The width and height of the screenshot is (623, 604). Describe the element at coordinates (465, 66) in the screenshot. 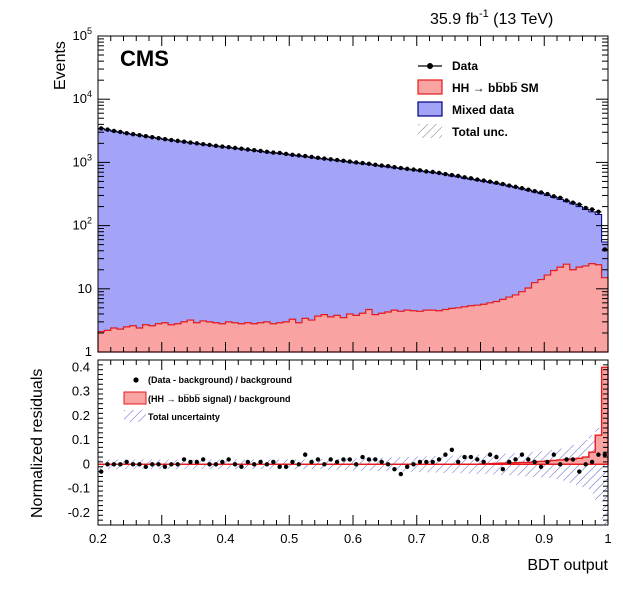

I see `legend-data-label: Data` at that location.